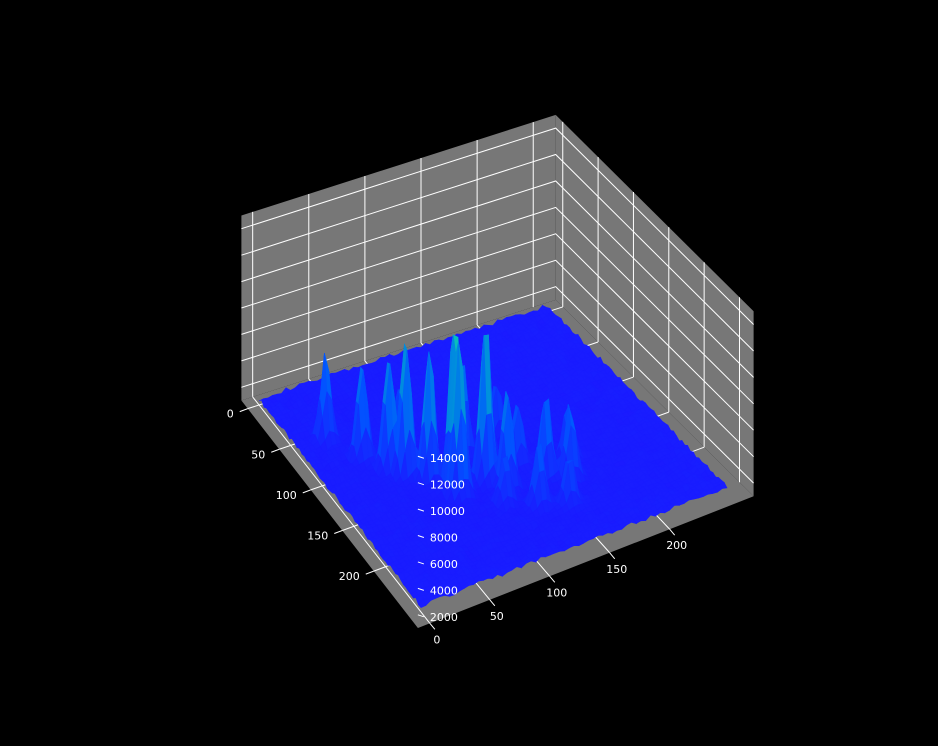 This screenshot has width=938, height=746. I want to click on y-tick-label: 200, so click(676, 545).